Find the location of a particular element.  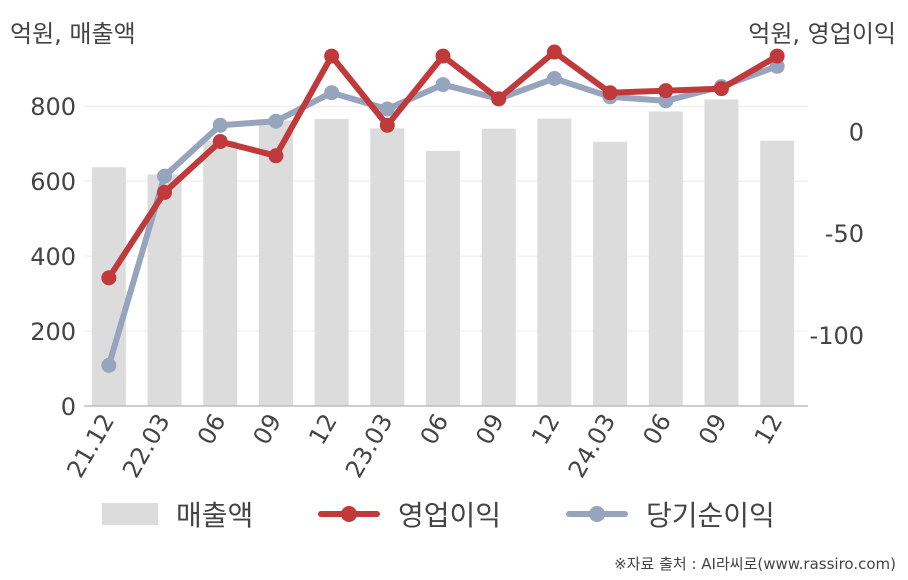

legend-item-revenue: 매출액 is located at coordinates (177, 514).